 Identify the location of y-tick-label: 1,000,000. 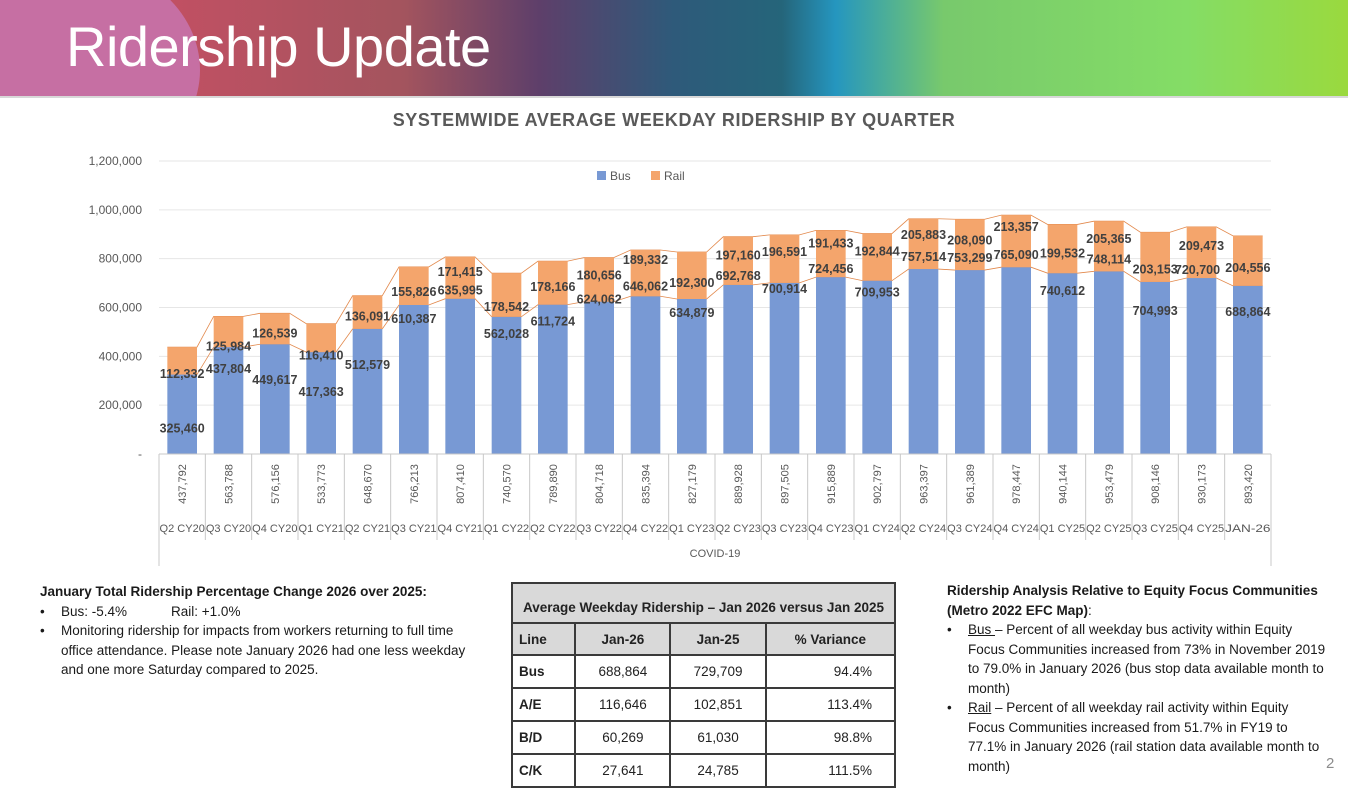
(116, 210).